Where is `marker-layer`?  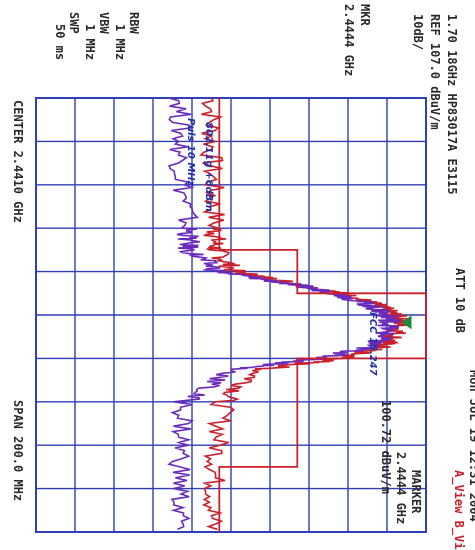 marker-layer is located at coordinates (406, 322).